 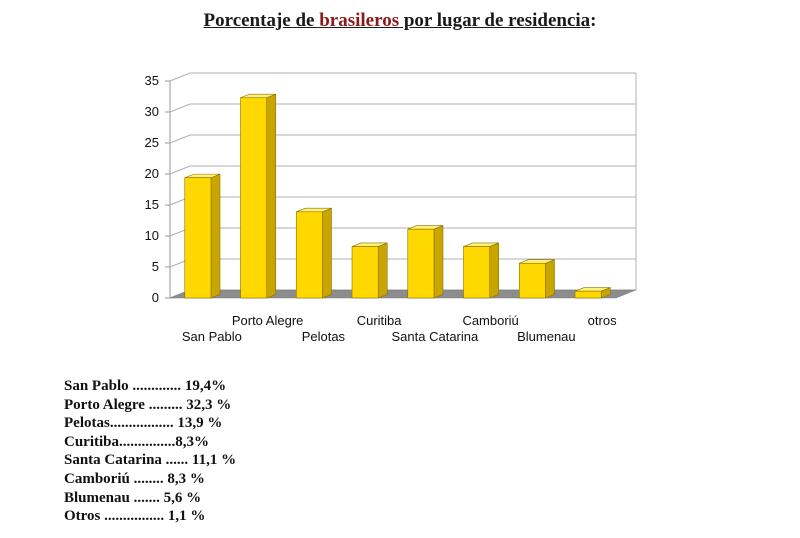 What do you see at coordinates (495, 20) in the screenshot?
I see `title-text-end: por lugar de residencia` at bounding box center [495, 20].